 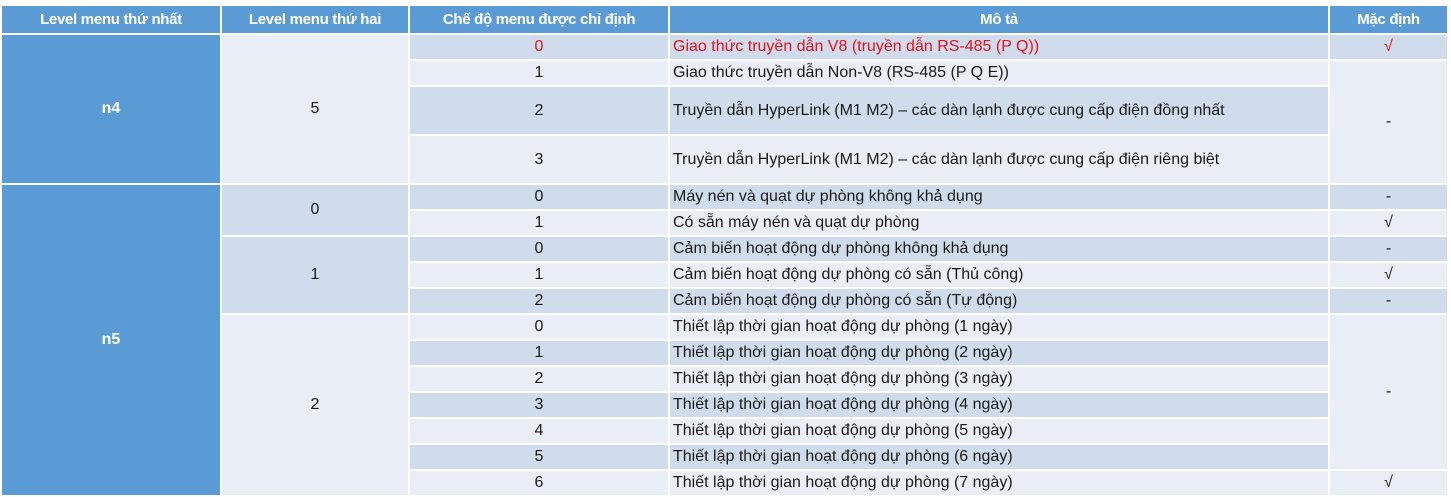 I want to click on description-cell: Máy nén và quạt dự phòng không khả dụng, so click(x=999, y=197).